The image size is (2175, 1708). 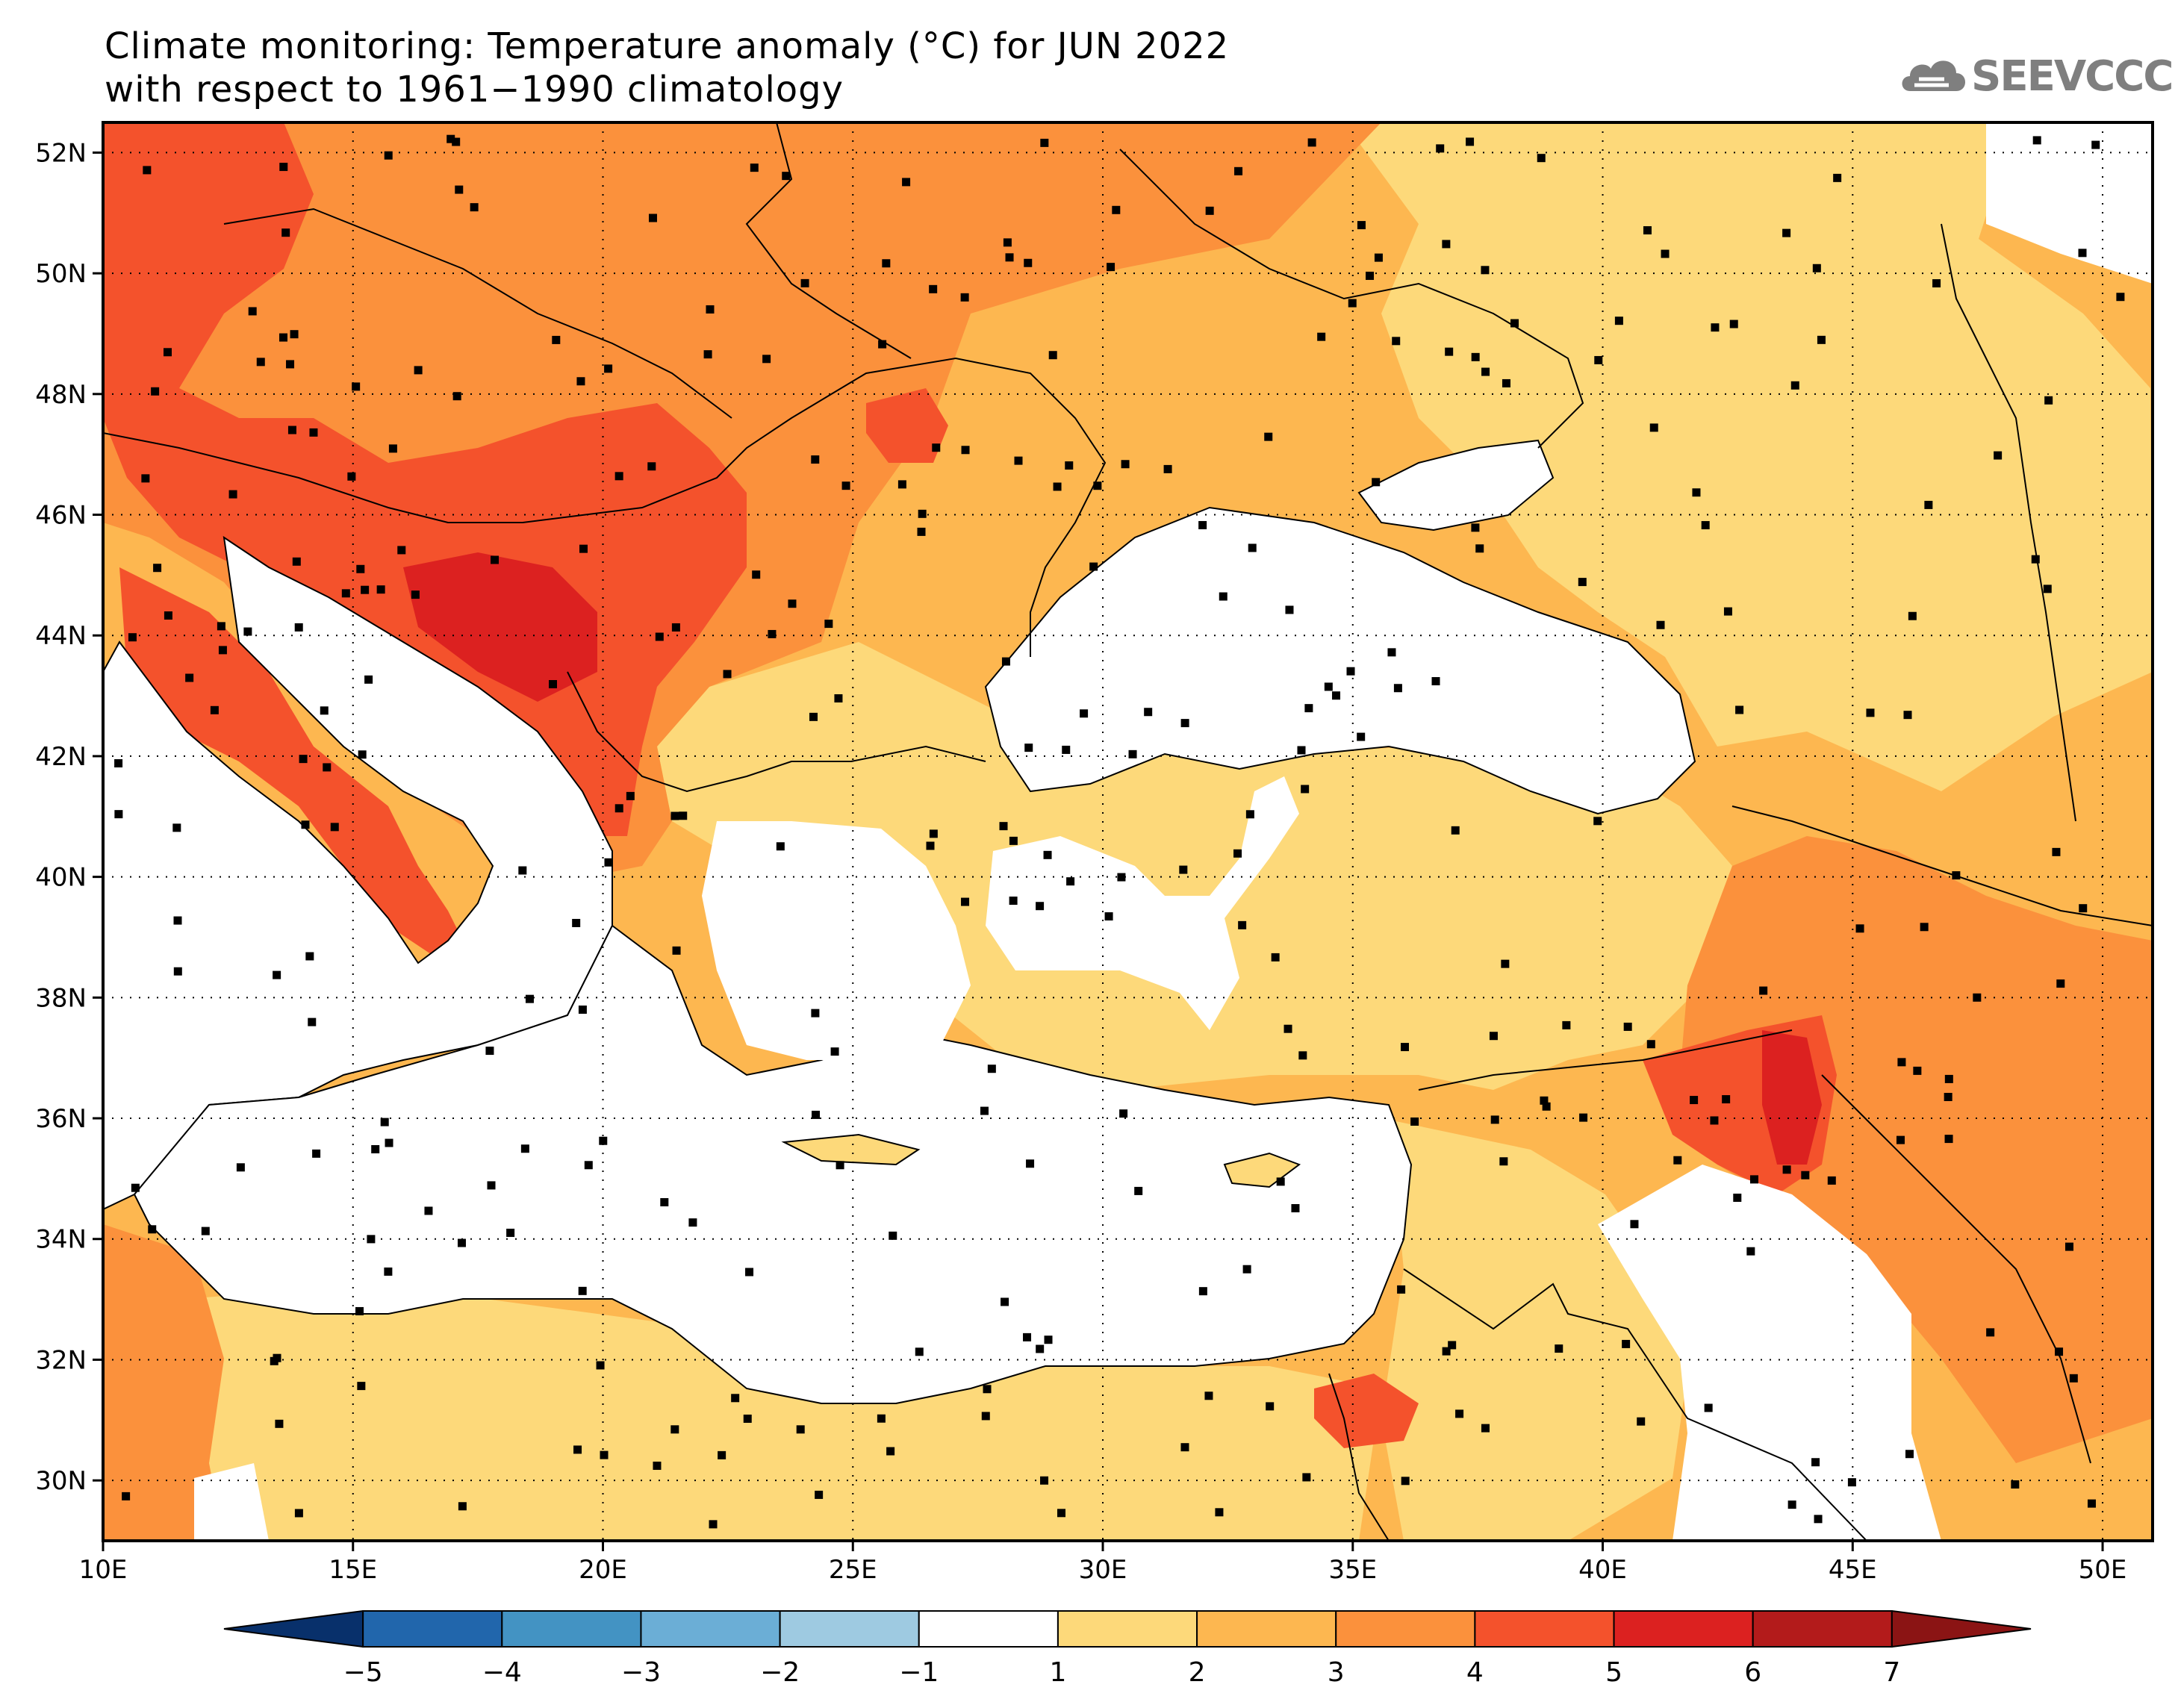 I want to click on no-data-arabia, so click(x=1769, y=1353).